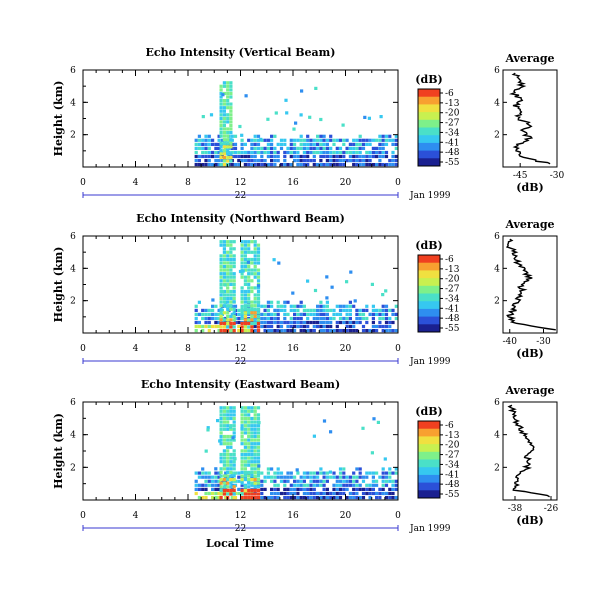 This screenshot has width=614, height=598. What do you see at coordinates (136, 516) in the screenshot?
I see `x-tick-label: 4` at bounding box center [136, 516].